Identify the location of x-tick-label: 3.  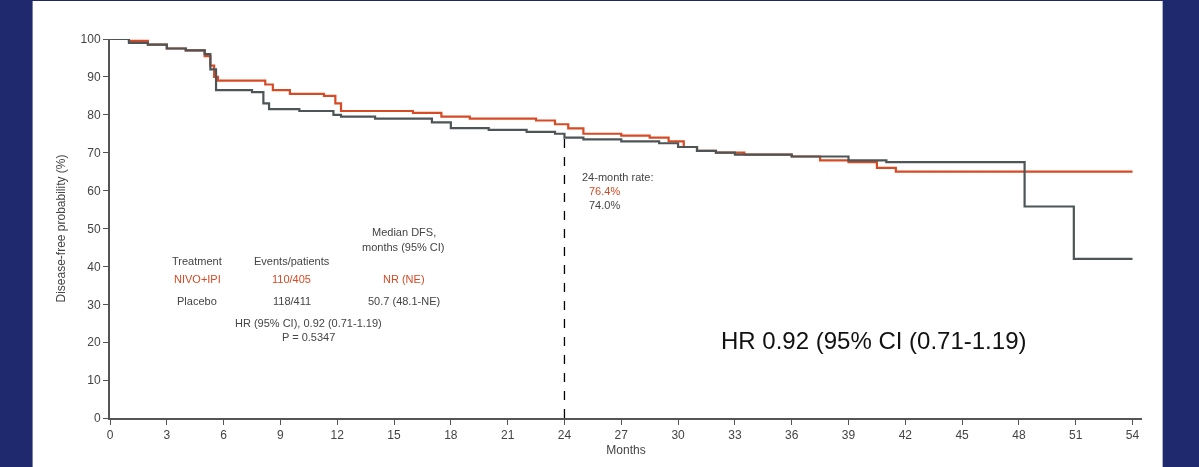
(167, 435).